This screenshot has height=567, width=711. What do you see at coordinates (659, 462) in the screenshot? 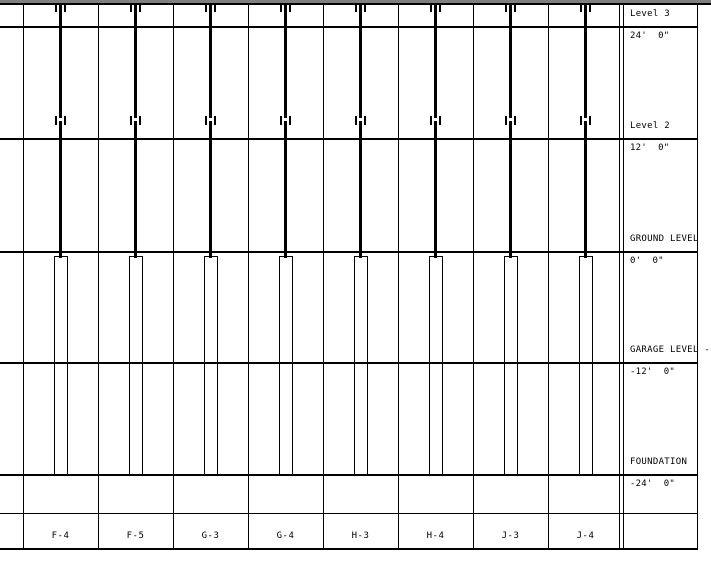
I see `level-name: FOUNDATION` at bounding box center [659, 462].